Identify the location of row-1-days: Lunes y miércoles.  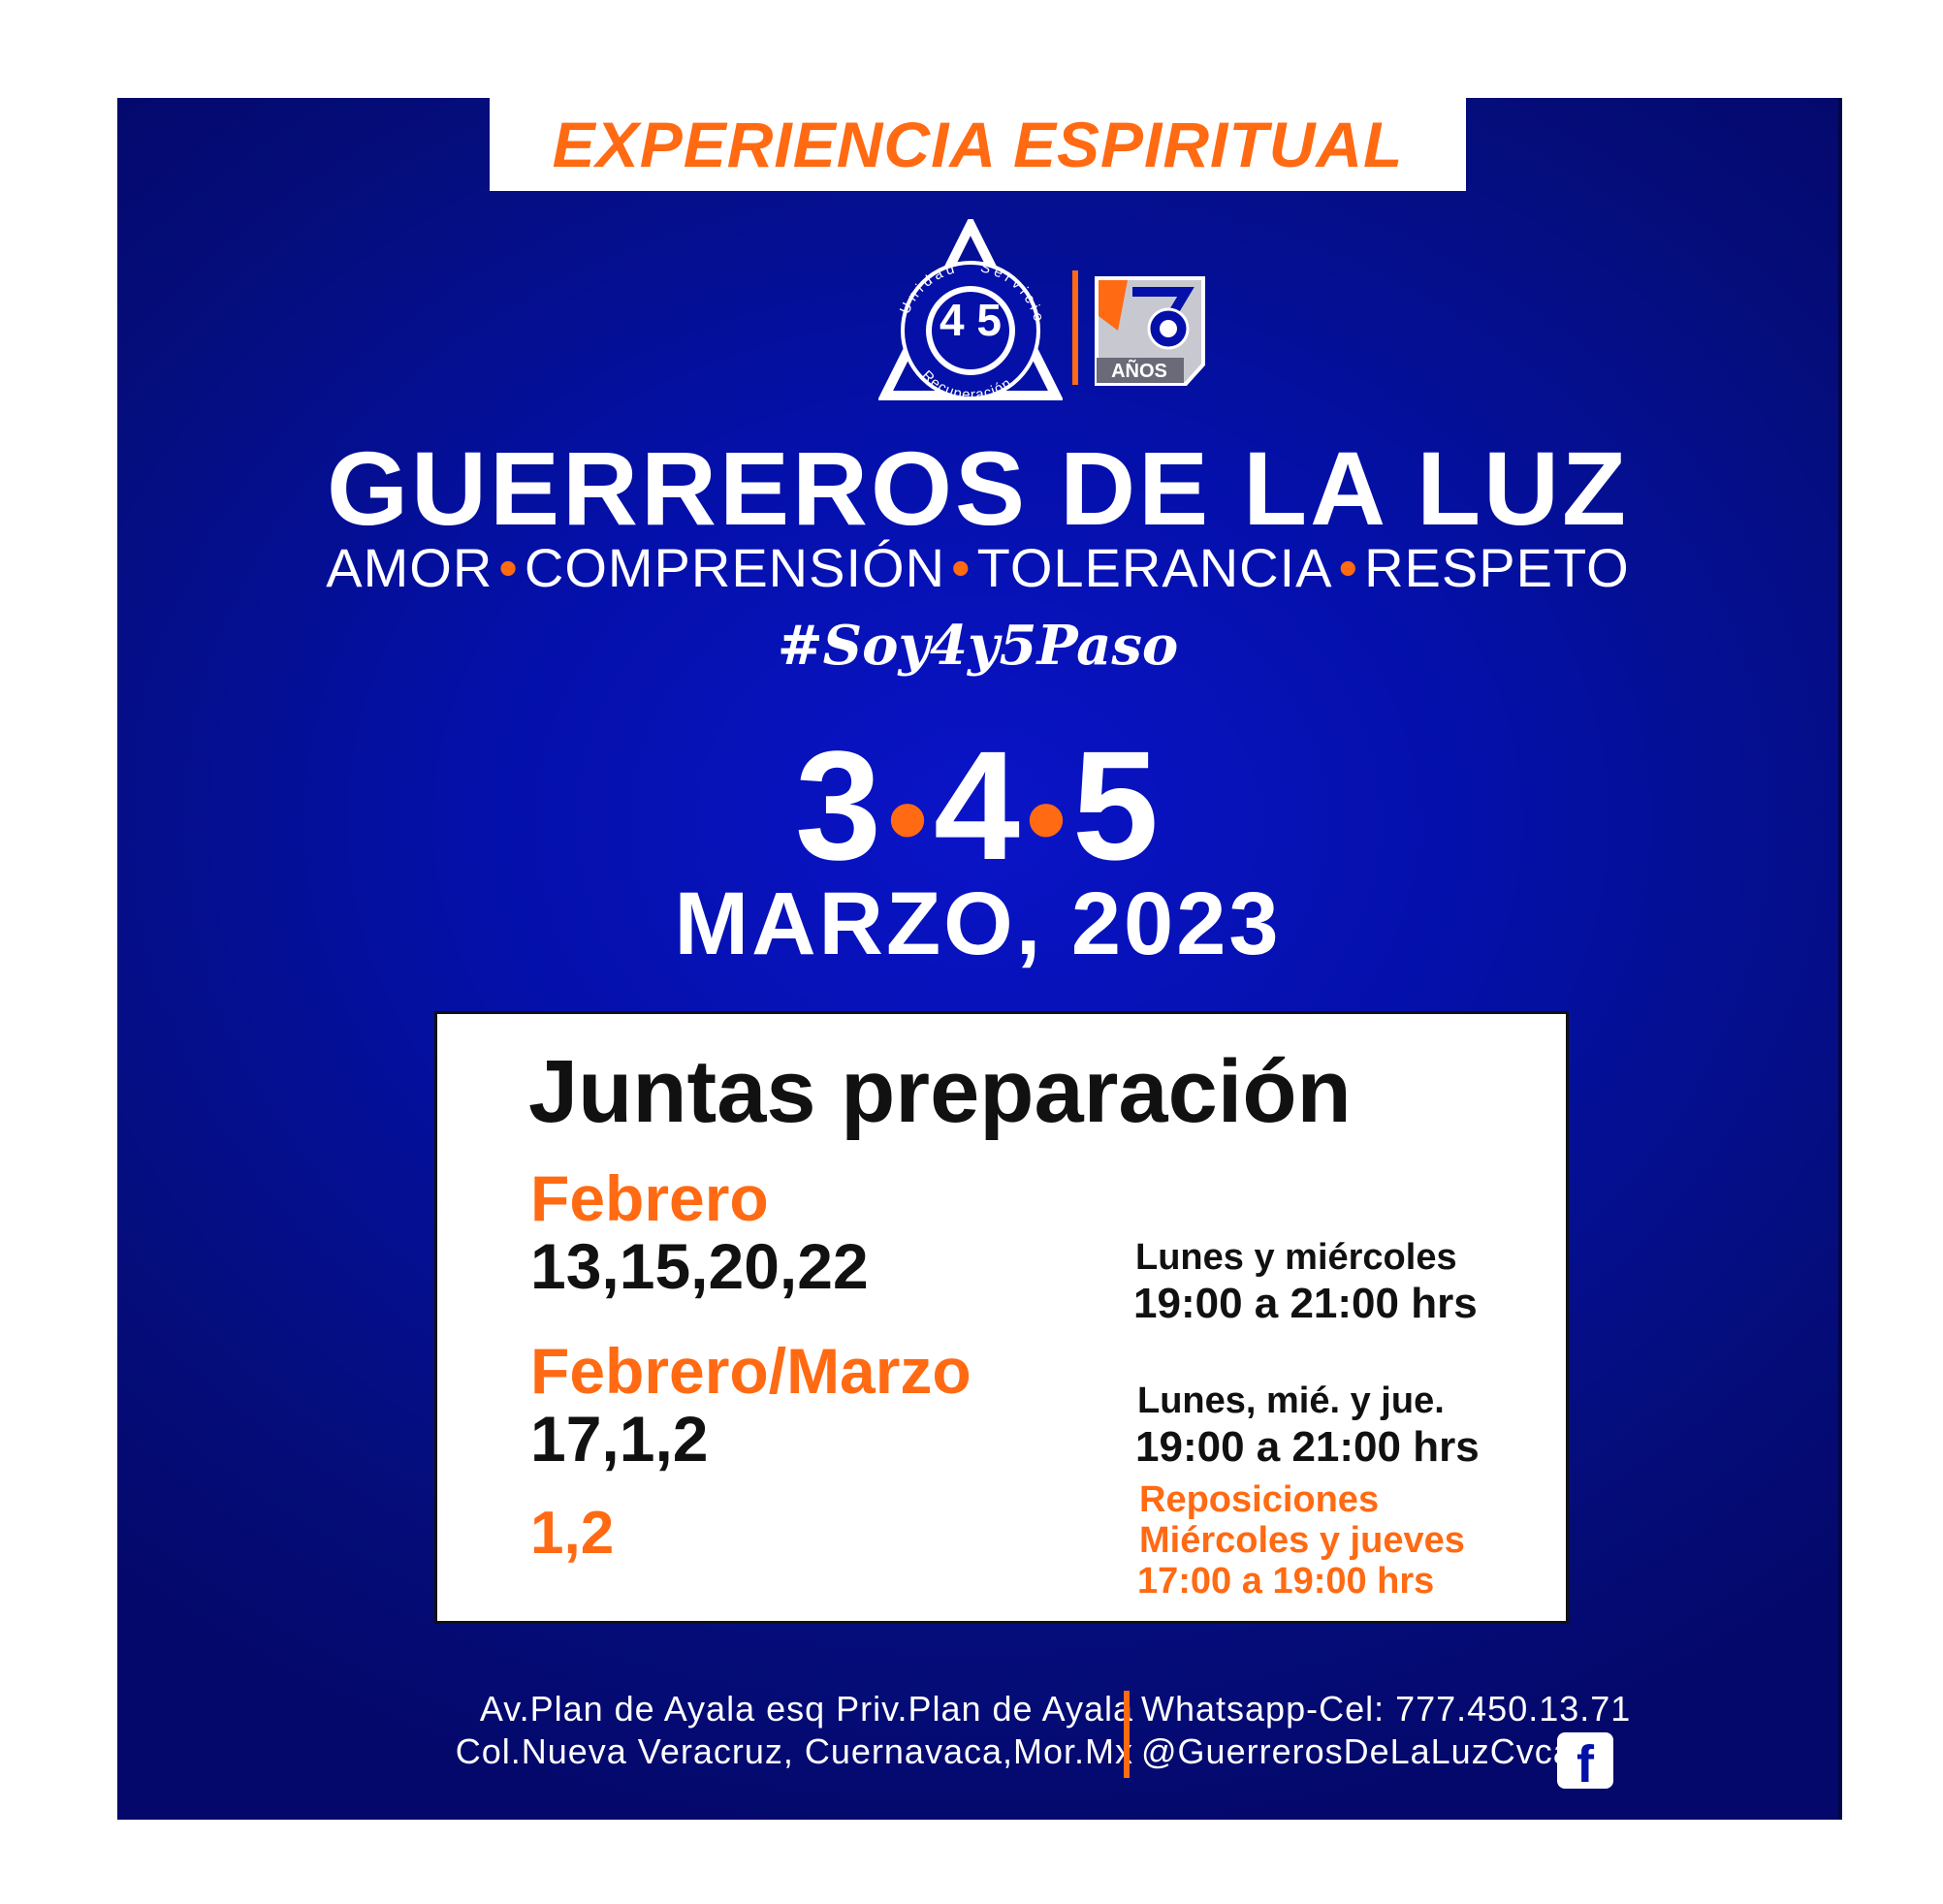
(1296, 1257).